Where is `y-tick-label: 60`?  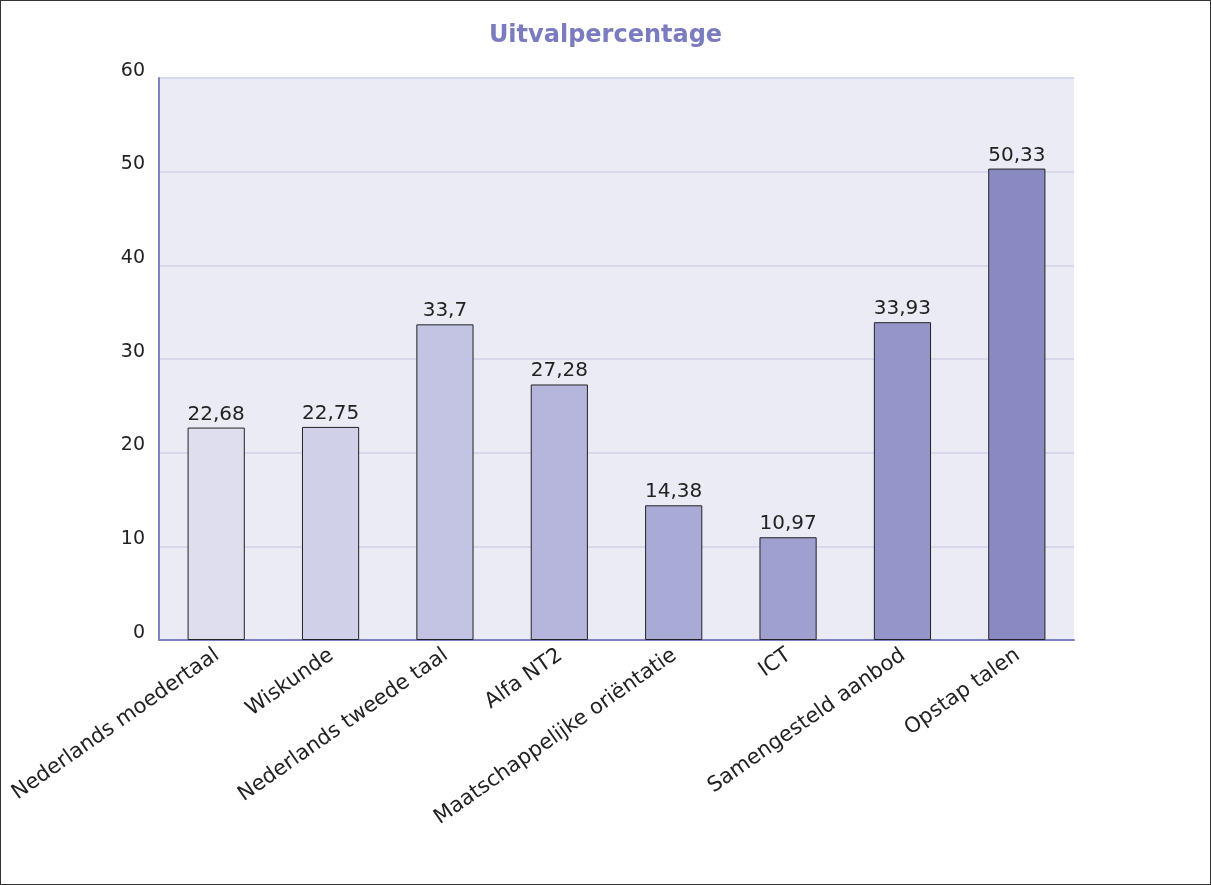 y-tick-label: 60 is located at coordinates (132, 68).